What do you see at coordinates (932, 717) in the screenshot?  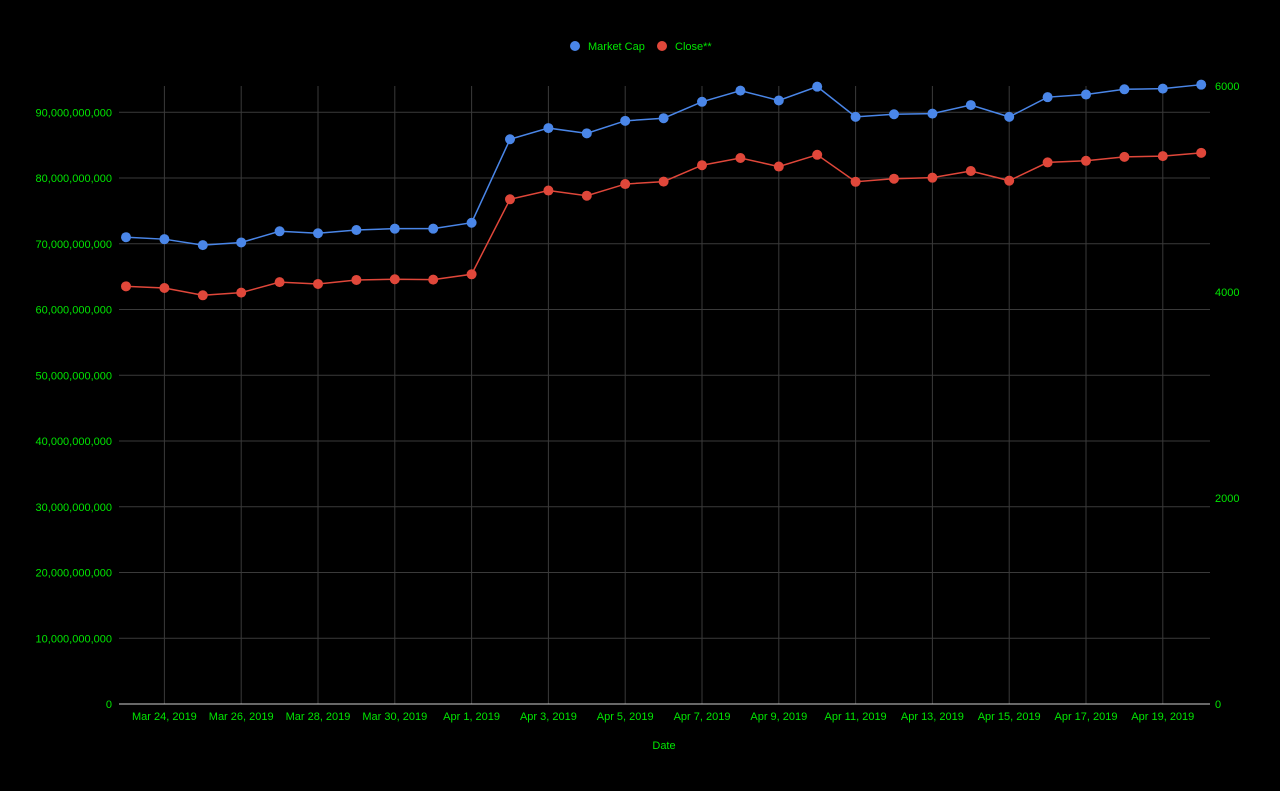 I see `x-tick-label: Apr 13, 2019` at bounding box center [932, 717].